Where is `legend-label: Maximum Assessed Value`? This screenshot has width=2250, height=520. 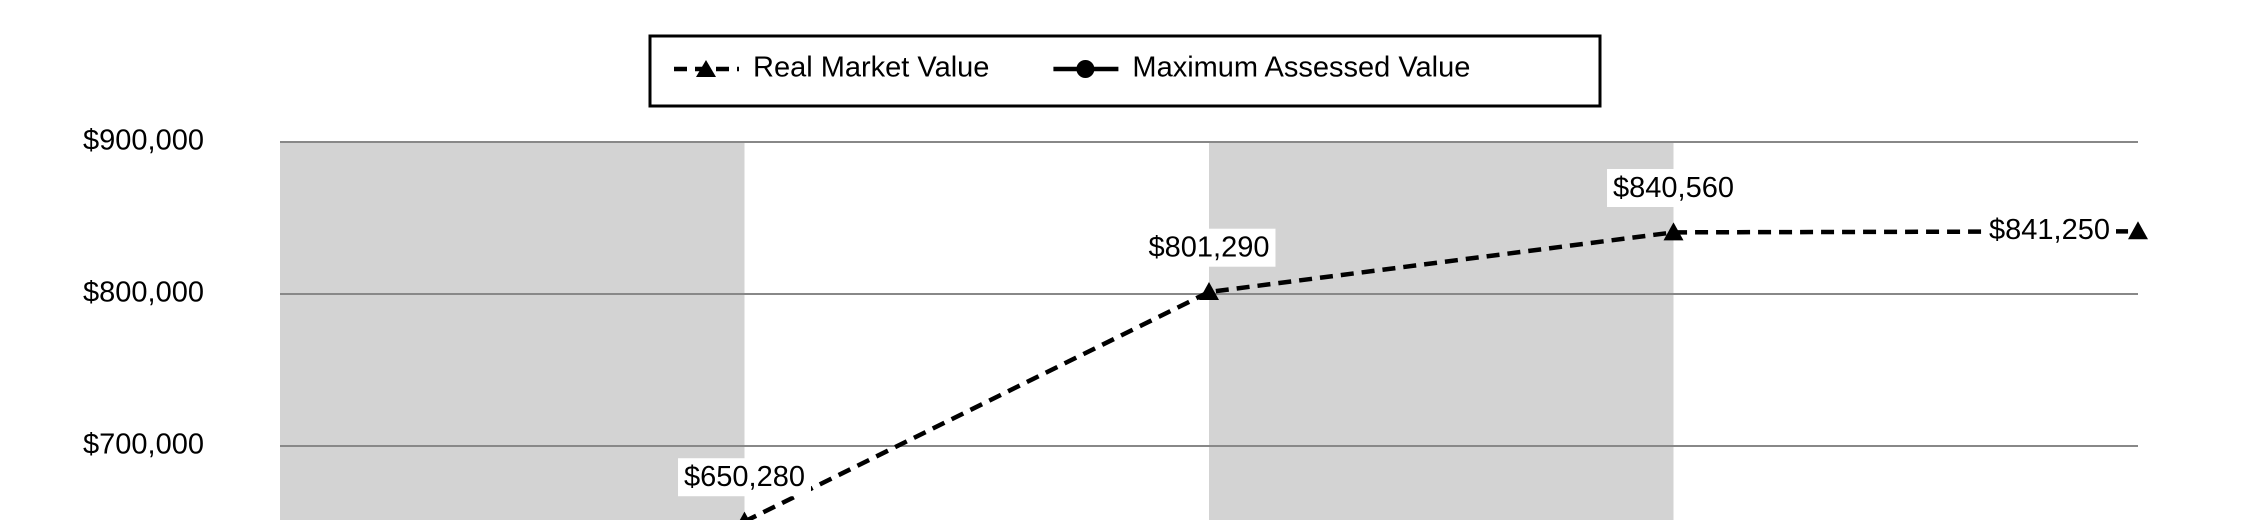
legend-label: Maximum Assessed Value is located at coordinates (1301, 68).